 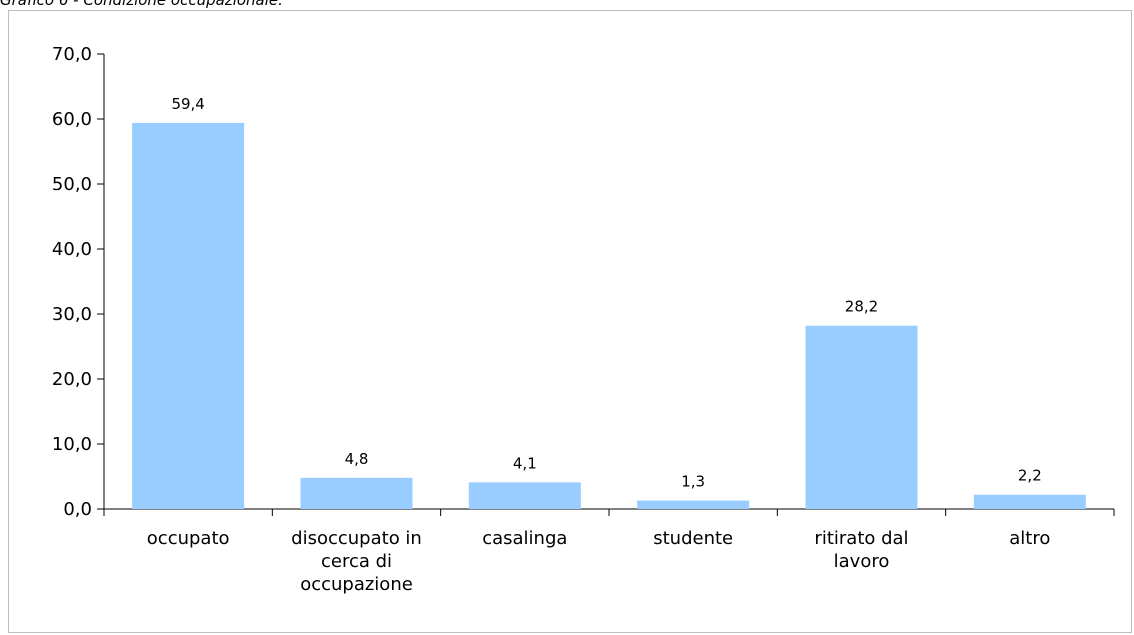 What do you see at coordinates (72, 54) in the screenshot?
I see `y-tick-label: 70,0` at bounding box center [72, 54].